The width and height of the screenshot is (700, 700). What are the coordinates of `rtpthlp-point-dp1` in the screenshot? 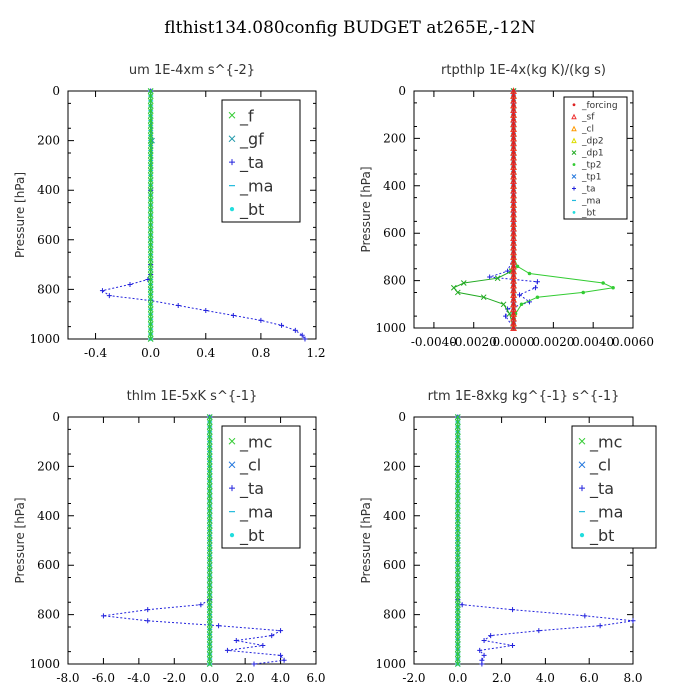 It's located at (503, 304).